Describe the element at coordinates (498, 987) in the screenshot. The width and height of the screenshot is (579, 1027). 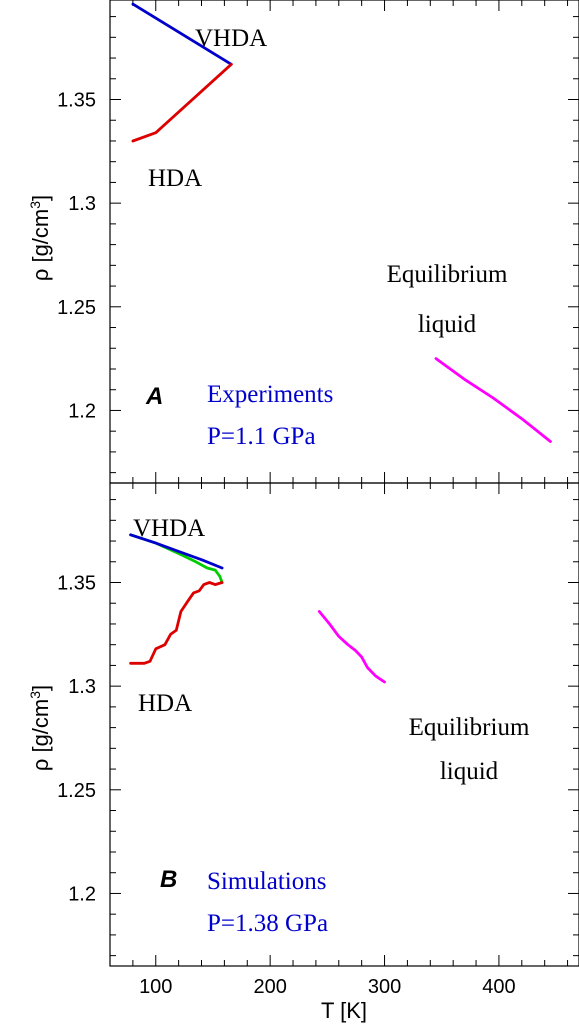
I see `x-tick-label: 400` at that location.